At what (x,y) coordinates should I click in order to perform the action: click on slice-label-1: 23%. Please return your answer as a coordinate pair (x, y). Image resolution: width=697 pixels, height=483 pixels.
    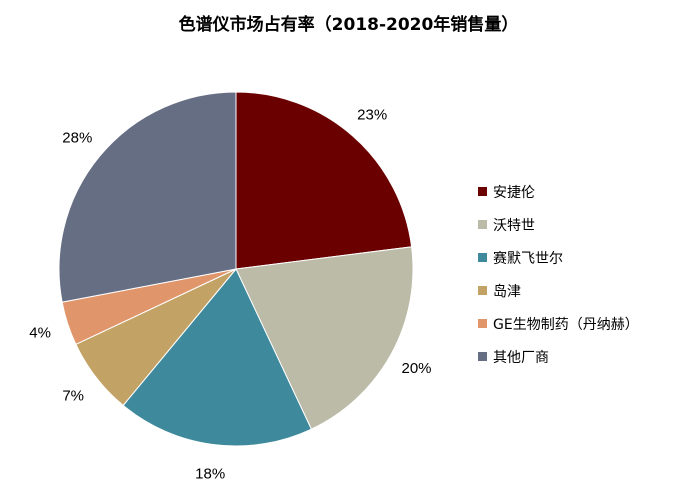
    Looking at the image, I should click on (372, 115).